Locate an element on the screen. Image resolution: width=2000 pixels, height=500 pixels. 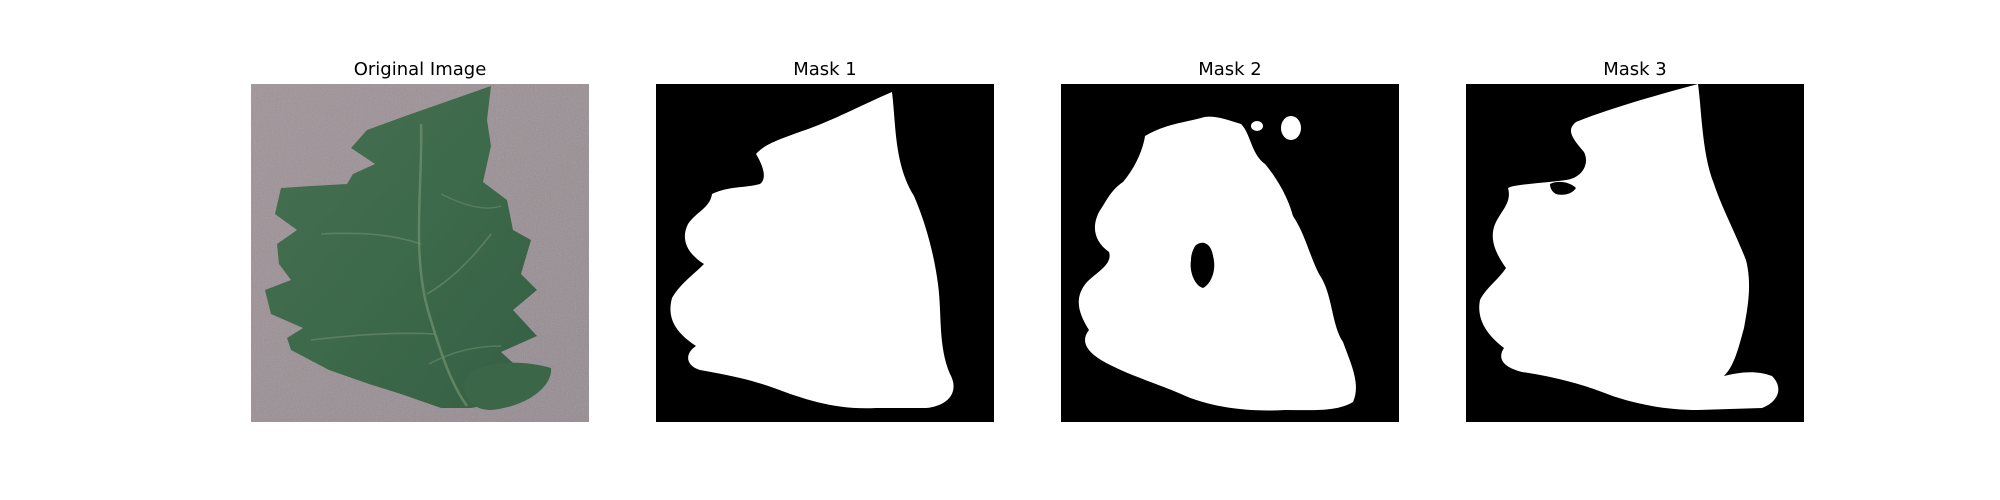
leaf-midrib is located at coordinates (443, 265).